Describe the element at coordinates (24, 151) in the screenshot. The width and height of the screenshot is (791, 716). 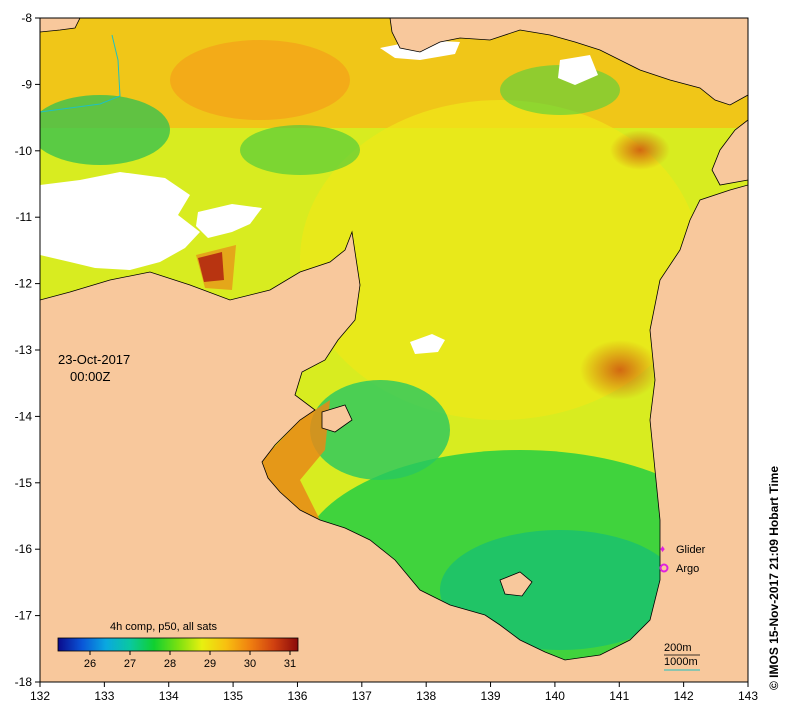
I see `y-tick-label: -10` at that location.